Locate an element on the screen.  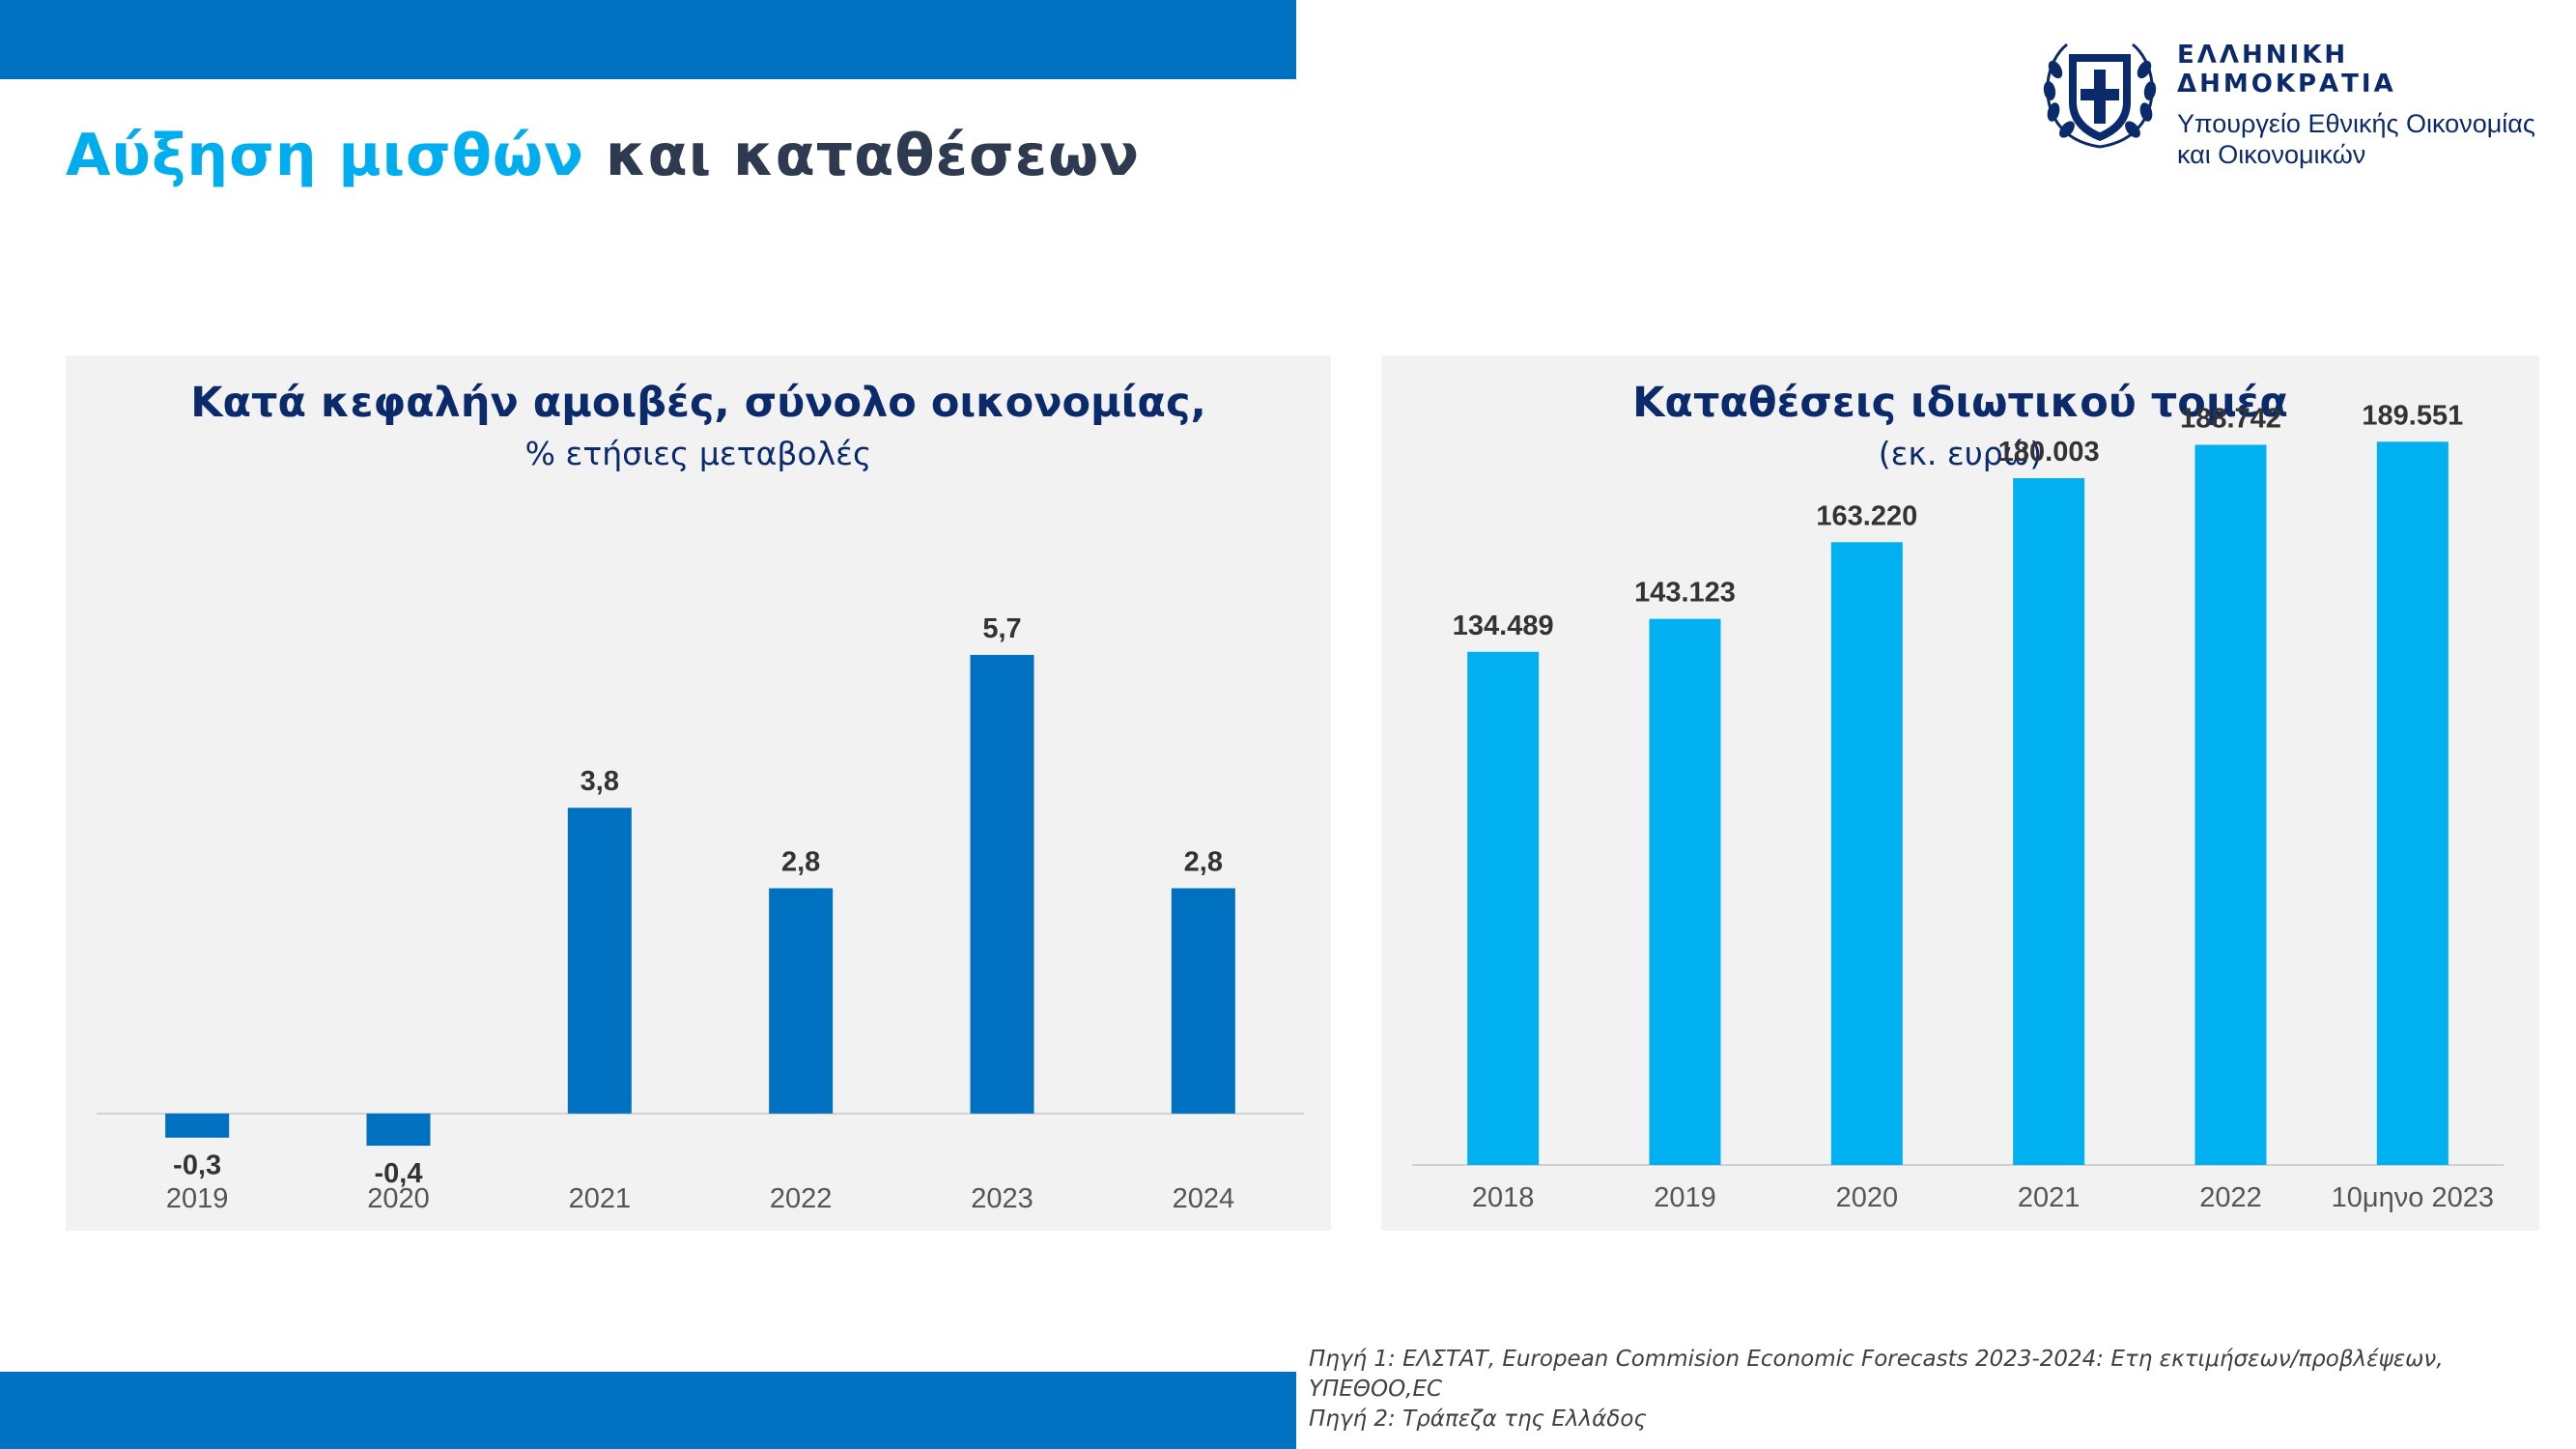
data-label: -0,3 is located at coordinates (197, 1166).